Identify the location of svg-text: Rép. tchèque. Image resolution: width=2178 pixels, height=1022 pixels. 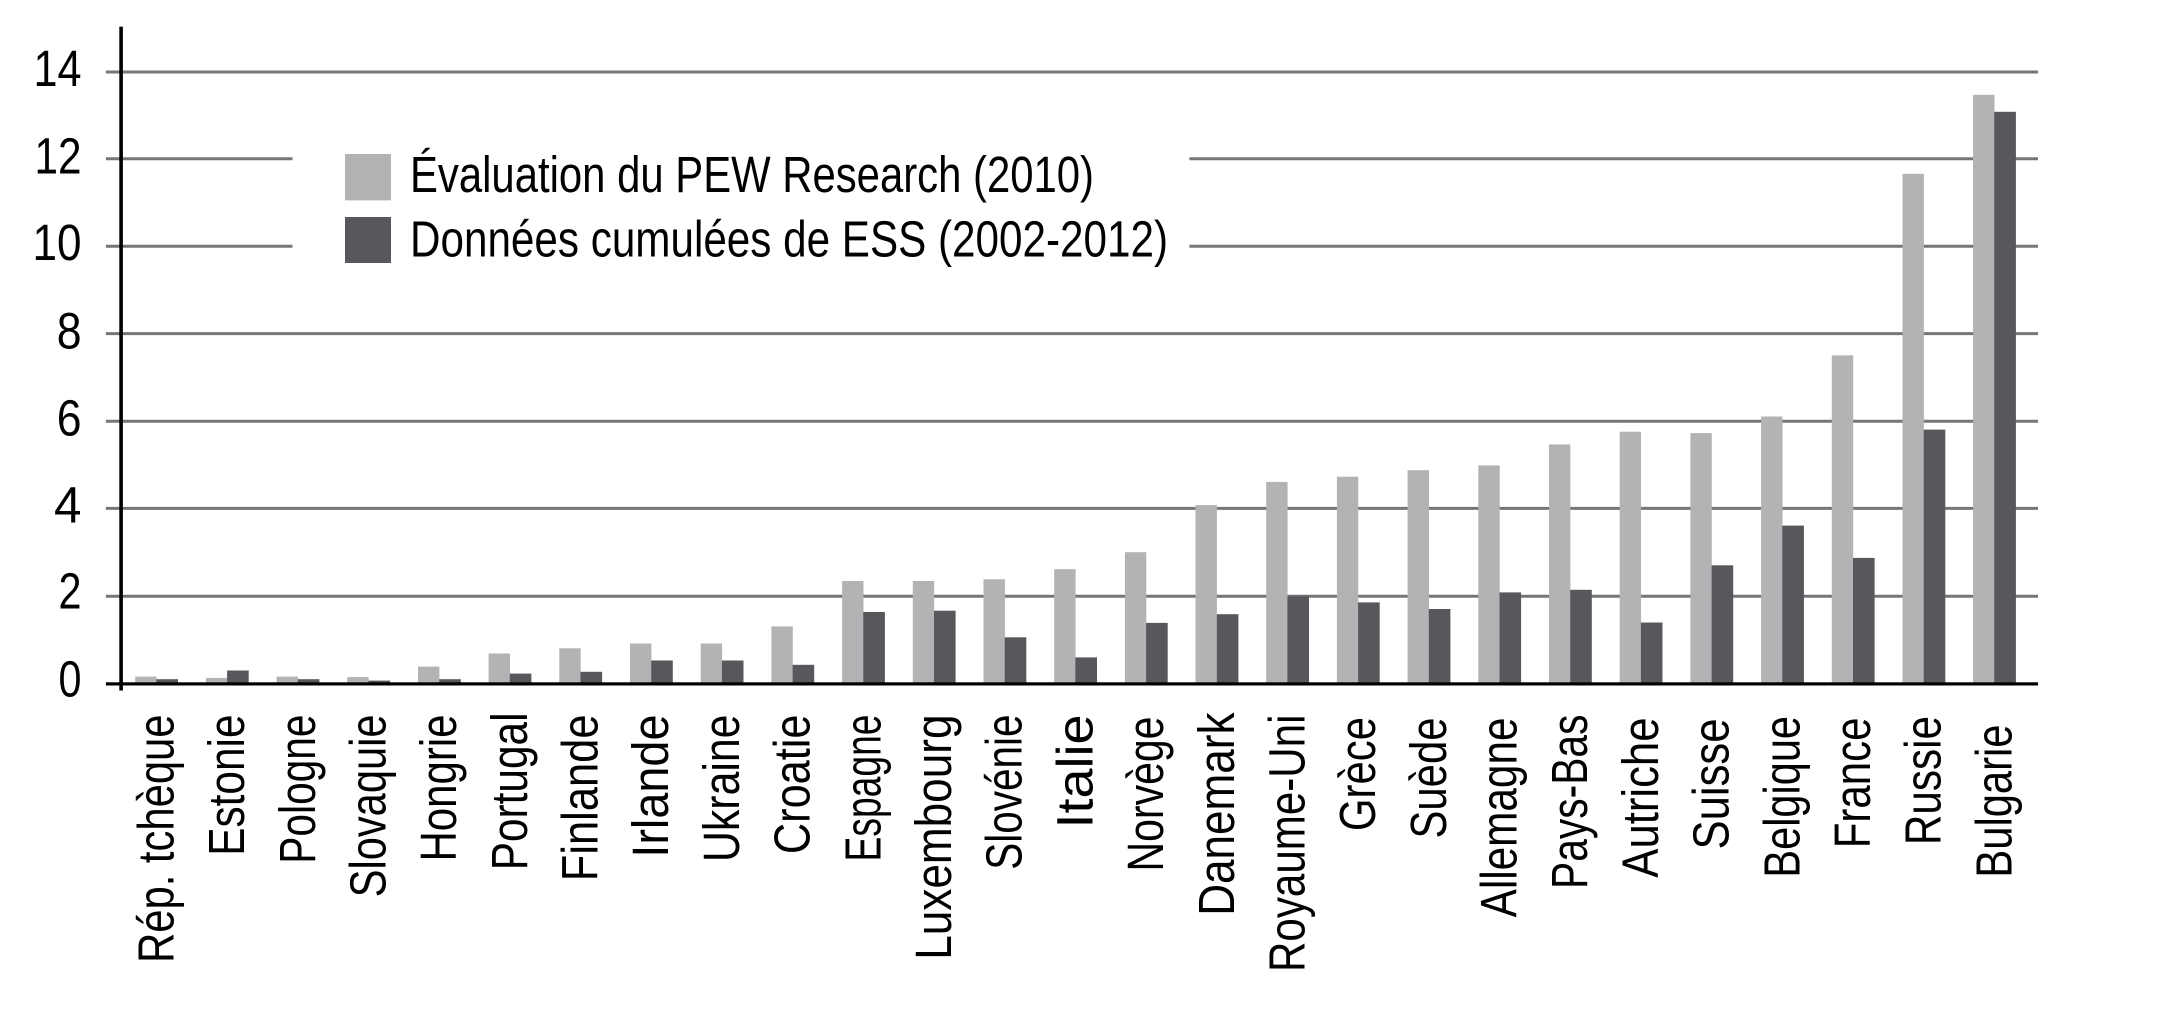
(155, 839).